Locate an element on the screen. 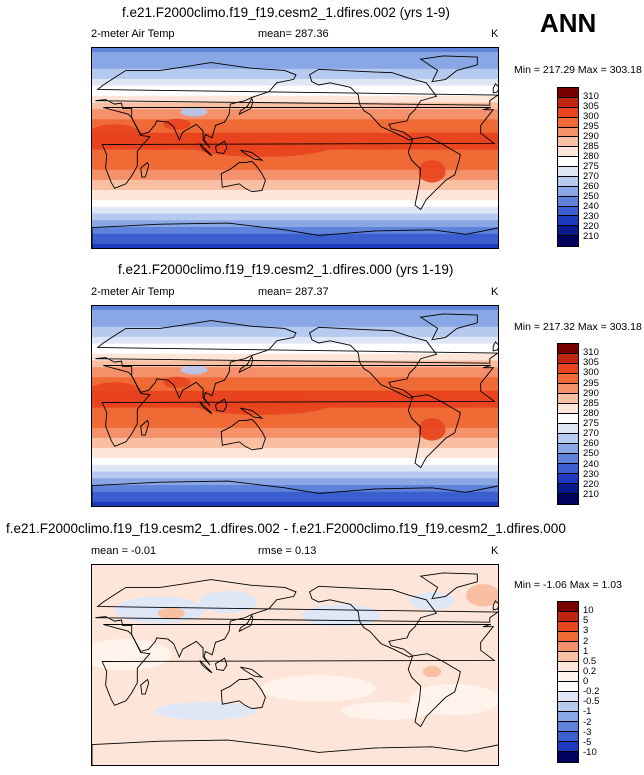  panel-2-mean-label: mean= 287.37 is located at coordinates (293, 292).